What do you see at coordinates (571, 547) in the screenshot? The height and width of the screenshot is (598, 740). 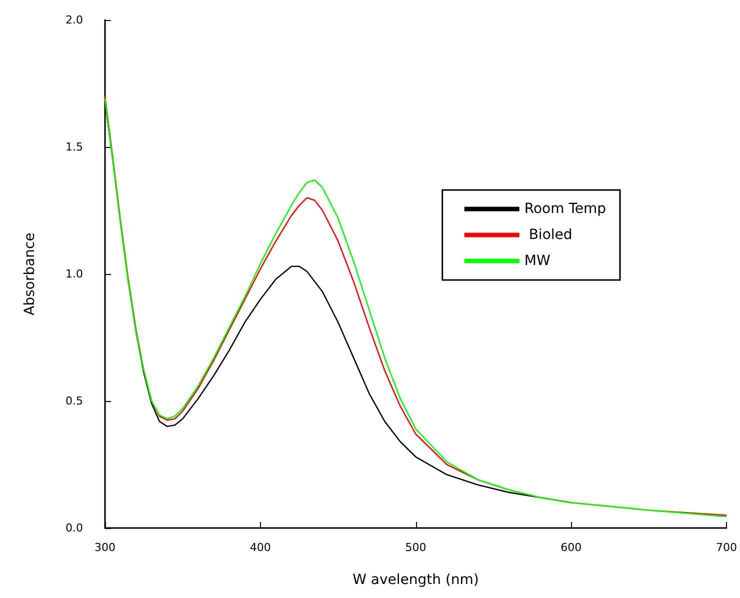 I see `x-tick-label: 600` at bounding box center [571, 547].